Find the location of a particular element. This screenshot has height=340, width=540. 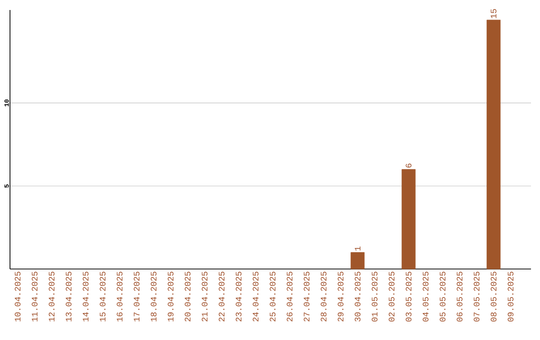

x-tick-label: 15.04.2025 is located at coordinates (103, 297).